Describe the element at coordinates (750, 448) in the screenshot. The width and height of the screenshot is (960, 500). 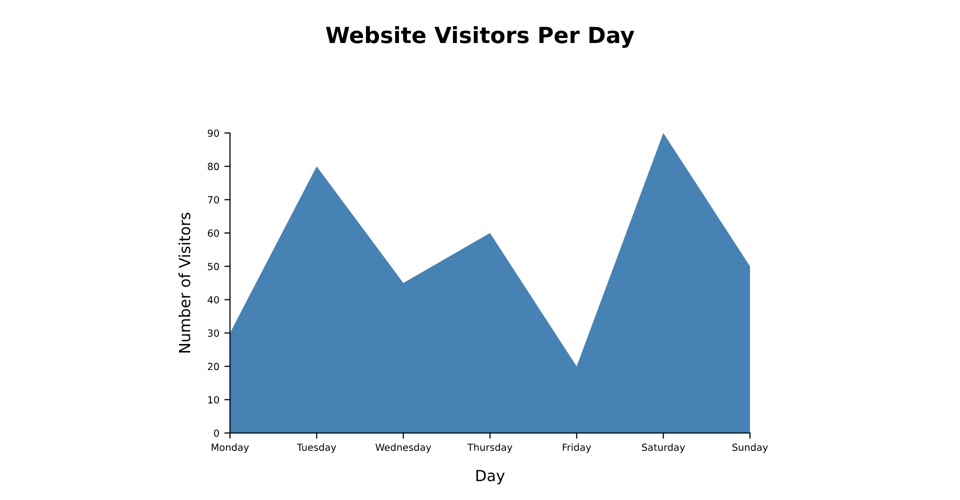
I see `x-tick-label: Sunday` at that location.